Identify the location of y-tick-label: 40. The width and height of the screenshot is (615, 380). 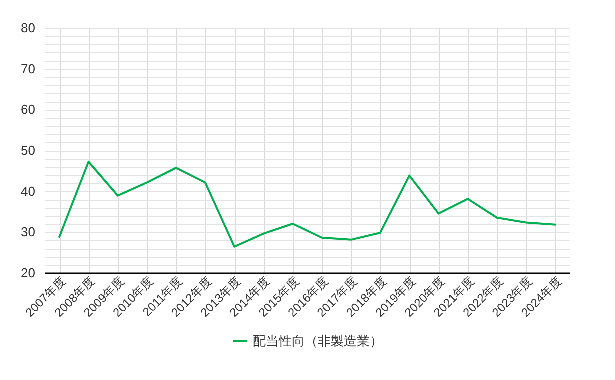
(28, 191).